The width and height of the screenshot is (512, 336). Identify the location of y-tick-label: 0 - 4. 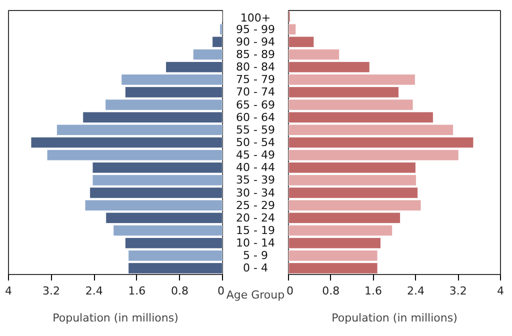
(255, 268).